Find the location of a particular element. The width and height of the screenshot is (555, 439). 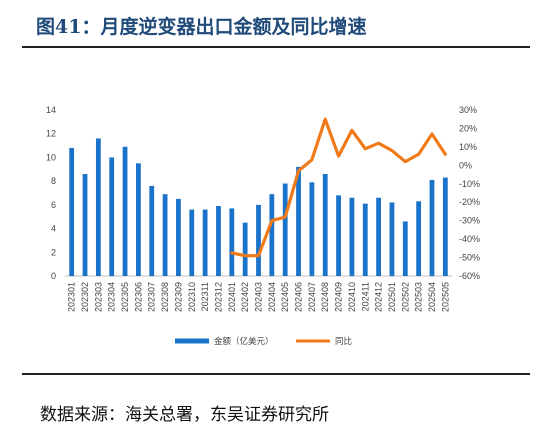

x-tick-label: 202307 is located at coordinates (152, 297).